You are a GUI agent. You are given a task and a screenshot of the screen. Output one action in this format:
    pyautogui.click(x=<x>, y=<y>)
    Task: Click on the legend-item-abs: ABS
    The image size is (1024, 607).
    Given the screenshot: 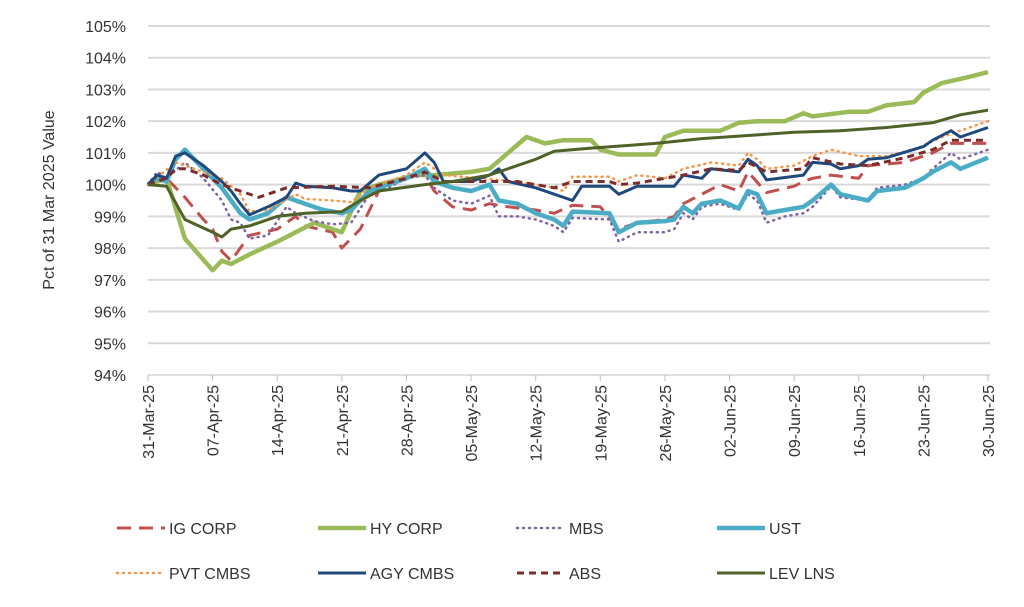 What is the action you would take?
    pyautogui.click(x=559, y=574)
    